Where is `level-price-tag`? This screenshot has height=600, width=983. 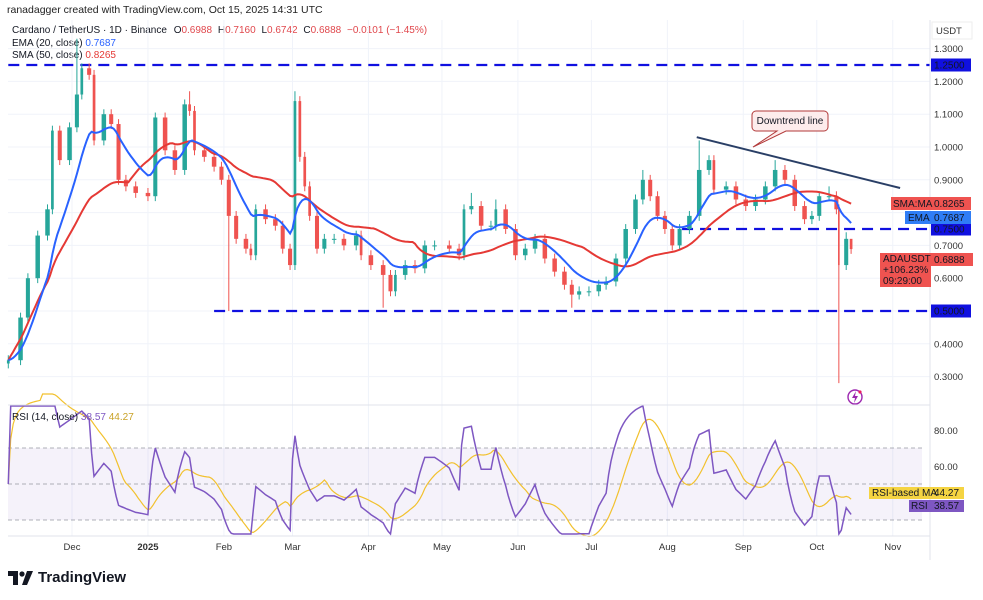
level-price-tag is located at coordinates (951, 311).